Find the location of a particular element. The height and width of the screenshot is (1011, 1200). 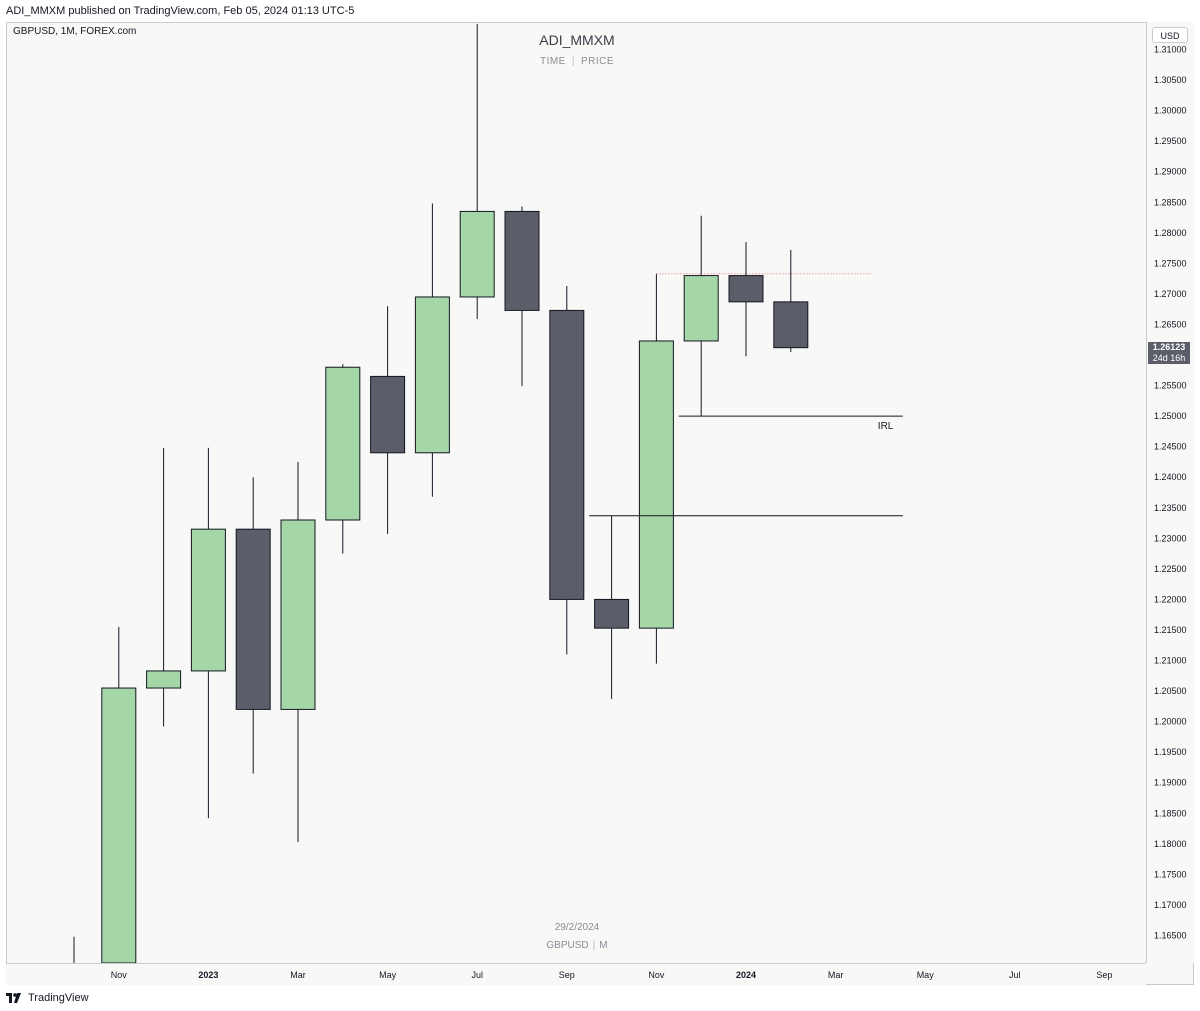

price-tick-label: 1.16500 is located at coordinates (1170, 936).